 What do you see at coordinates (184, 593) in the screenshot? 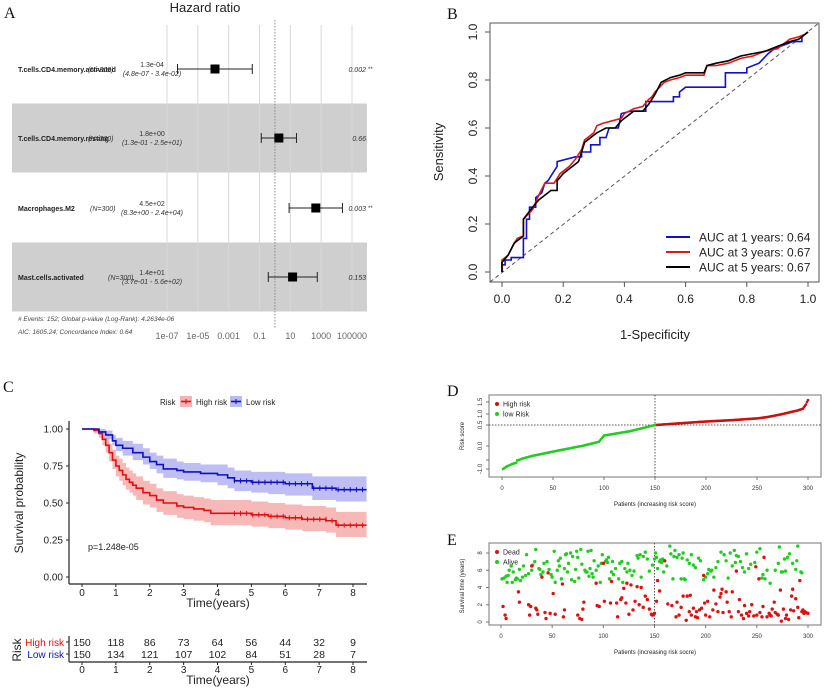
I see `km-x-tick-label: 3` at bounding box center [184, 593].